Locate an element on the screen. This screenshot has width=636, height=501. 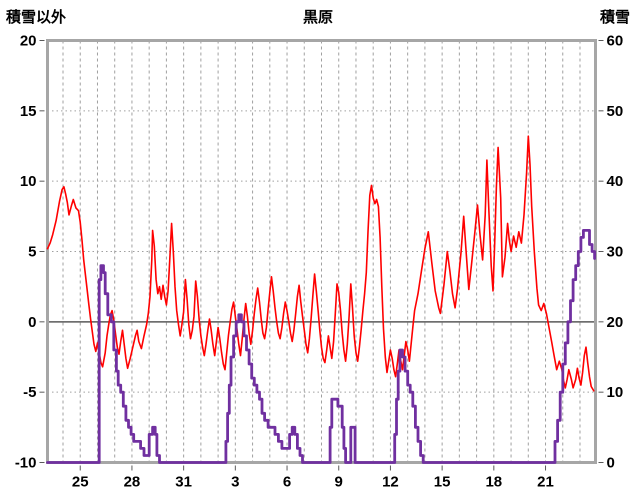
x-tick-label: 28 is located at coordinates (132, 482).